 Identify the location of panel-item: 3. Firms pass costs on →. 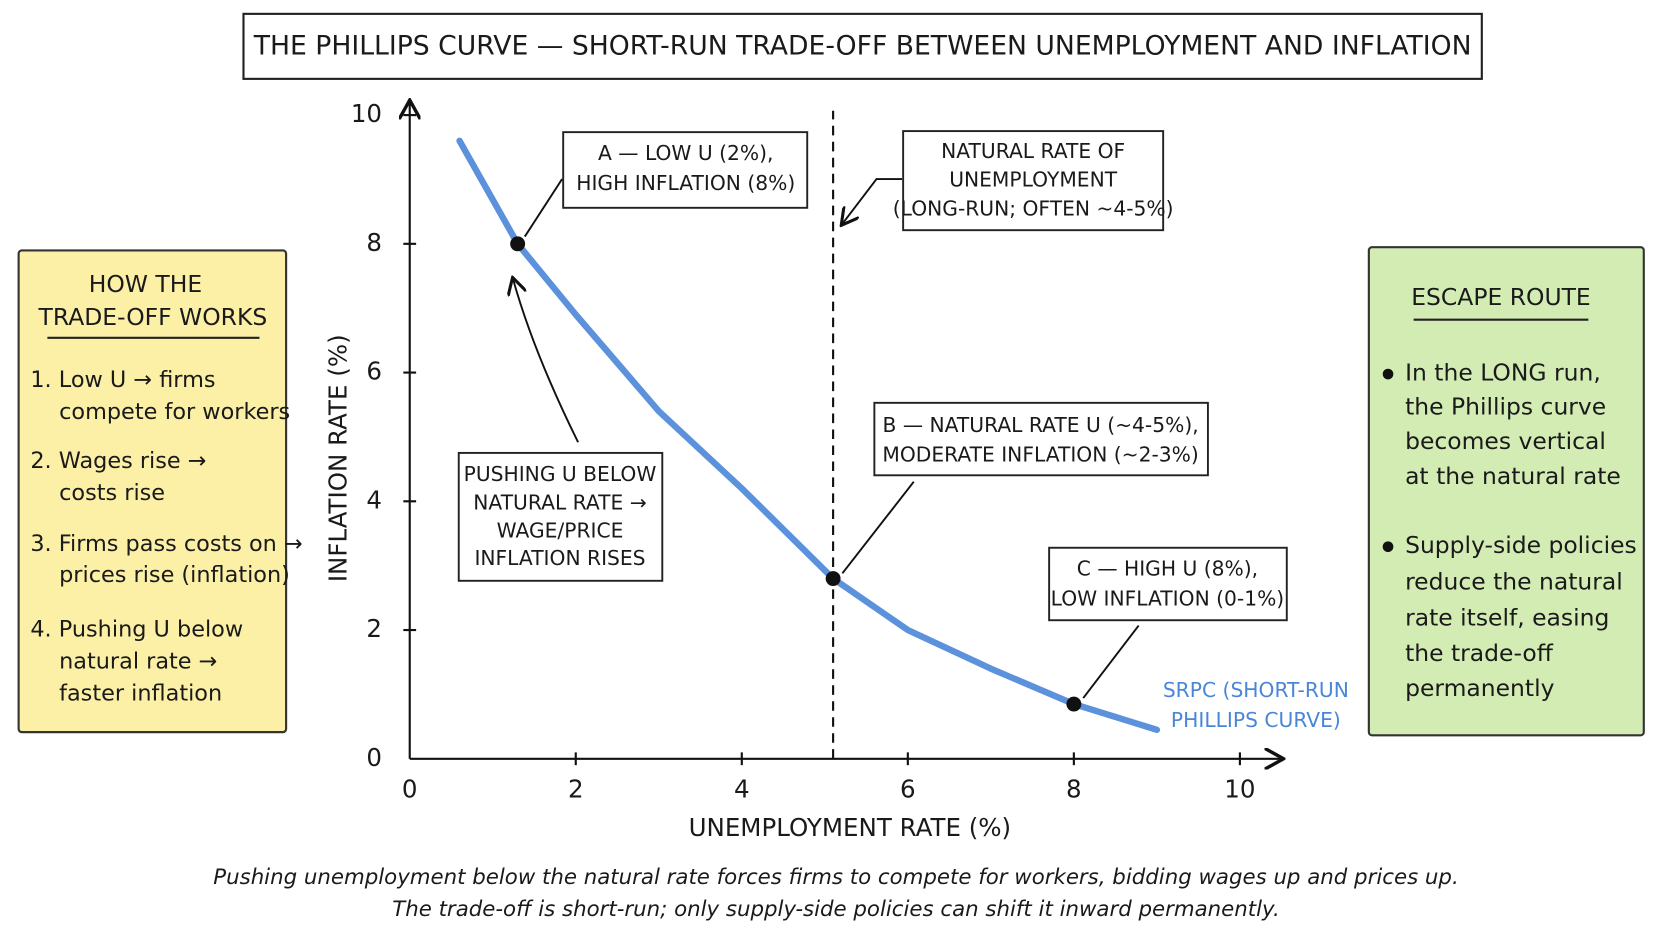
(166, 544).